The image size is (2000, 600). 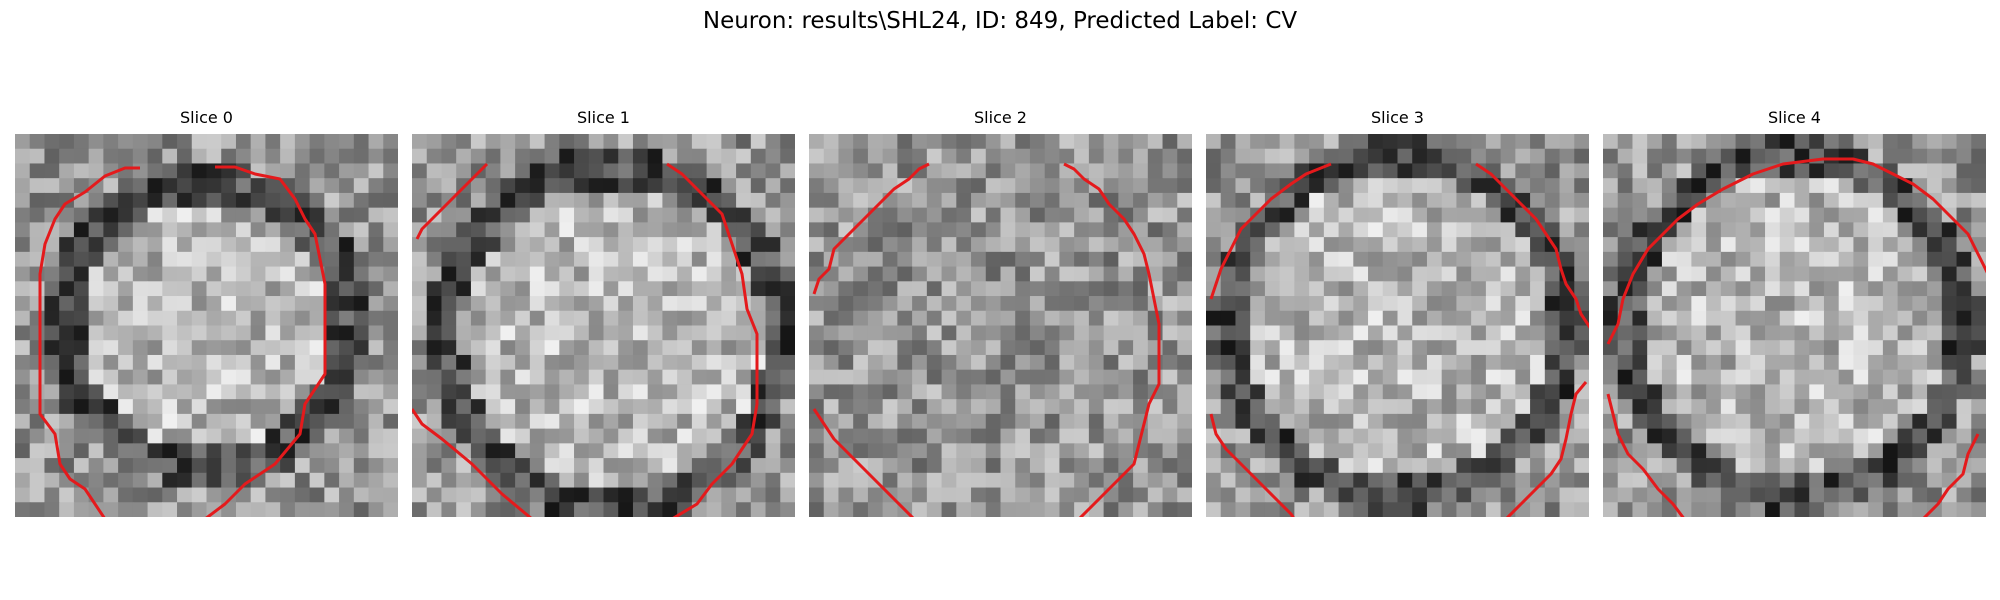 What do you see at coordinates (1397, 117) in the screenshot?
I see `slice-title-3: Slice 3` at bounding box center [1397, 117].